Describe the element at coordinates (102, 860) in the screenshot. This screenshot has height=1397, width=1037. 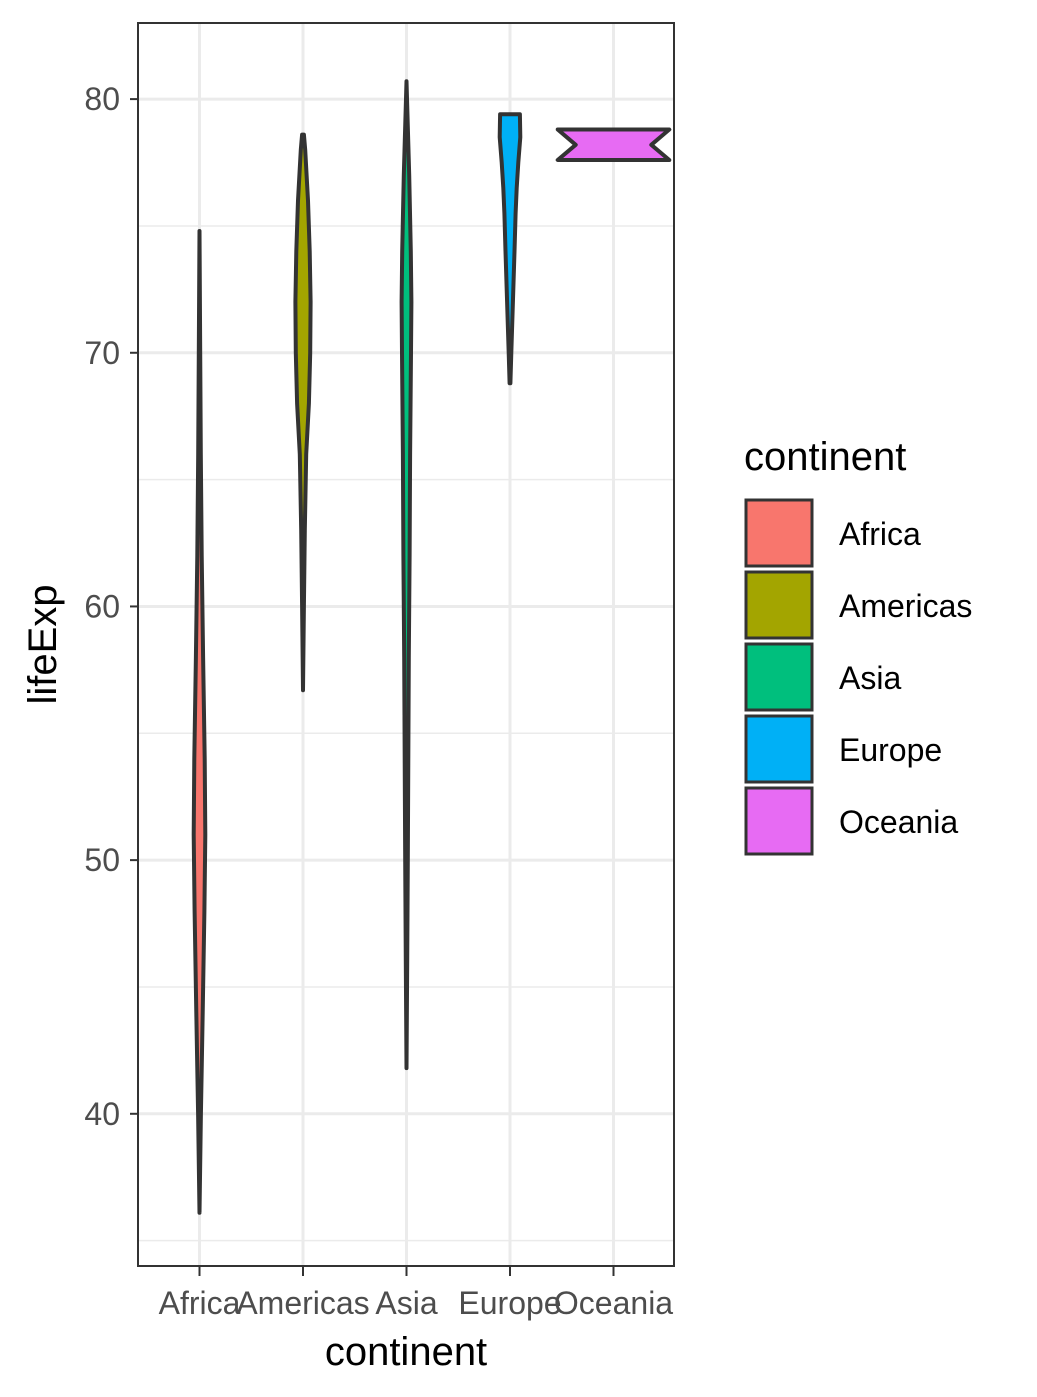
I see `y-tick-label: 50` at that location.